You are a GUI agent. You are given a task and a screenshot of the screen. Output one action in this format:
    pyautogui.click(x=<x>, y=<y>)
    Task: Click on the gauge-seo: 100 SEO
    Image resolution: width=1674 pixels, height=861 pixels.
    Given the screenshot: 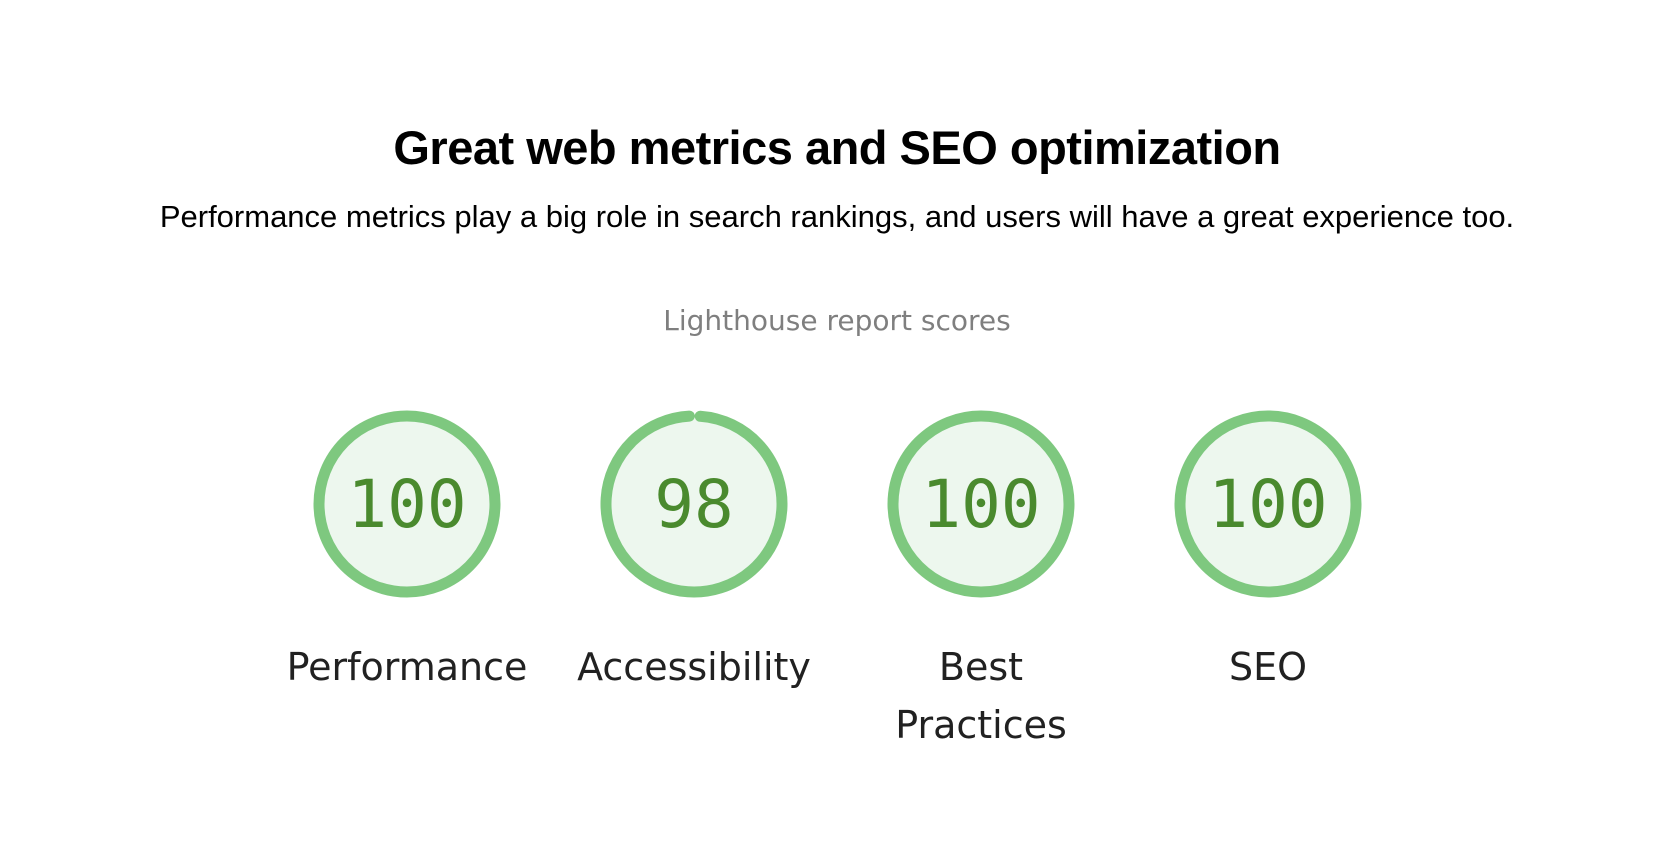 What is the action you would take?
    pyautogui.click(x=1268, y=550)
    